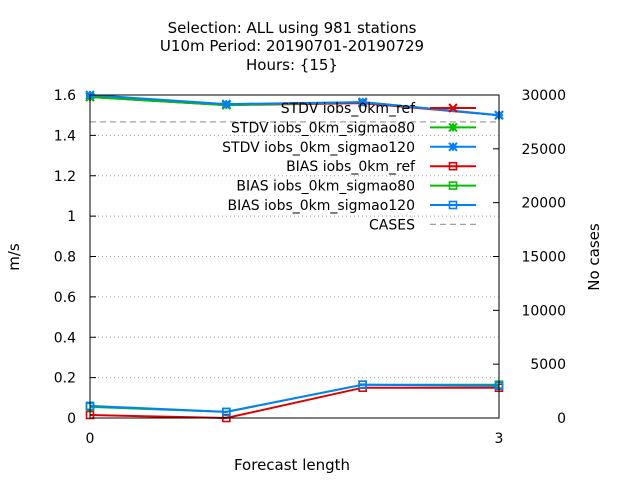  What do you see at coordinates (65, 258) in the screenshot?
I see `y-tick-label: 0.8` at bounding box center [65, 258].